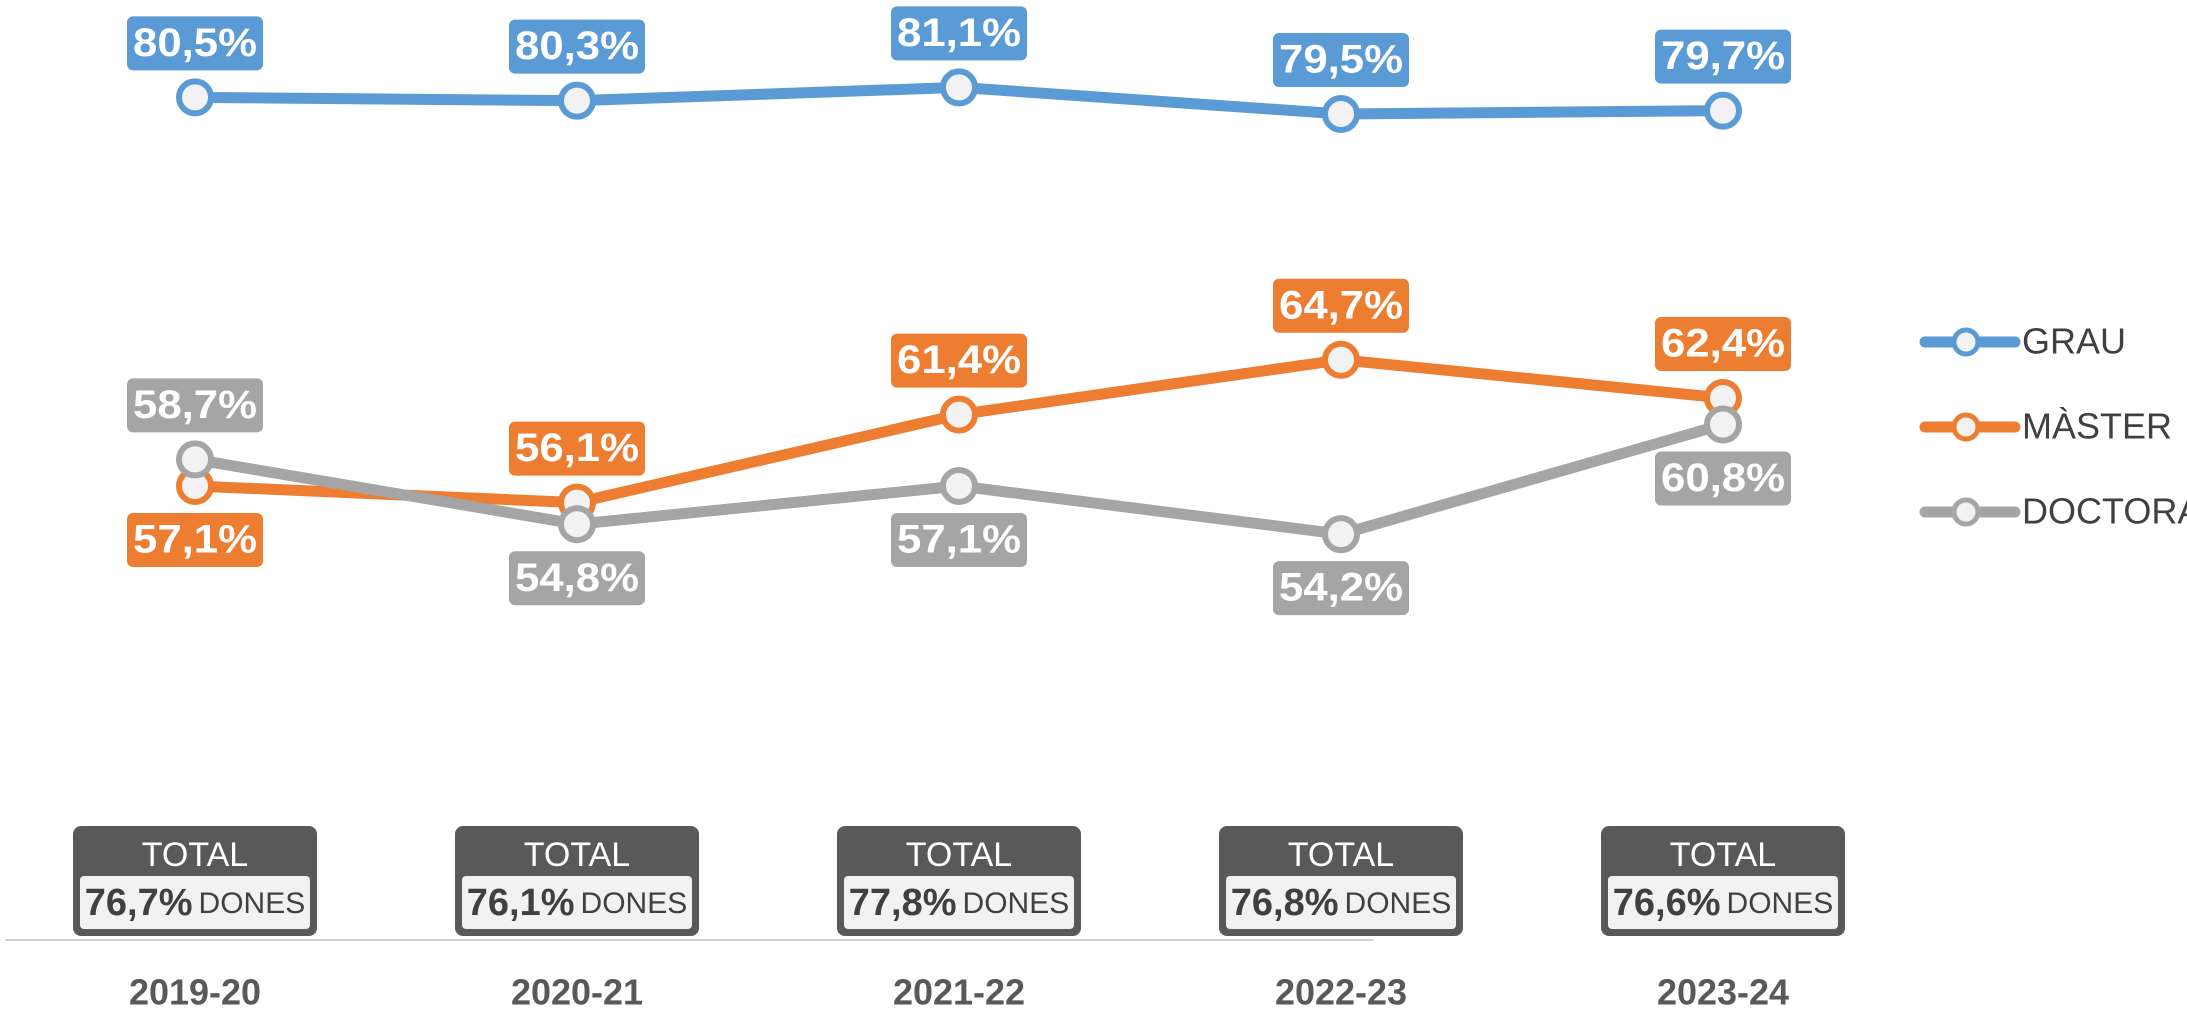 The width and height of the screenshot is (2187, 1012). Describe the element at coordinates (2097, 426) in the screenshot. I see `legend-label: MÀSTER` at that location.